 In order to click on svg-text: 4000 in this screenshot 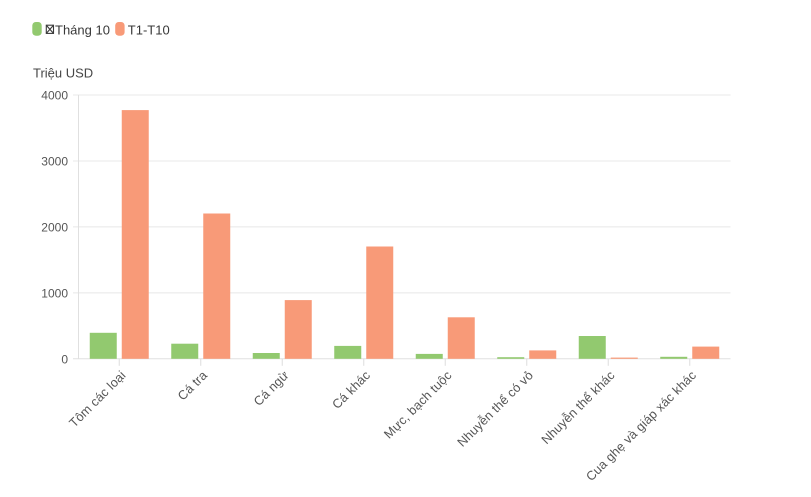, I will do `click(54, 96)`.